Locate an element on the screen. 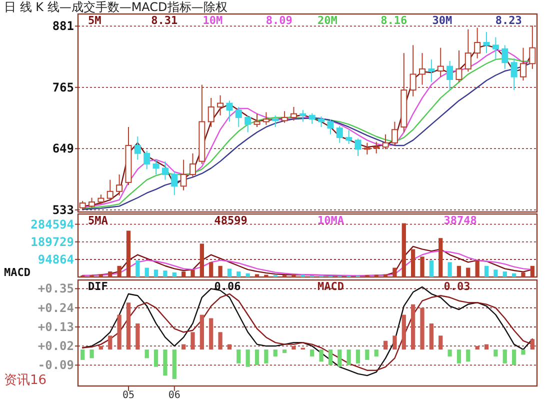 This screenshot has height=399, width=550. text: 10M is located at coordinates (212, 20).